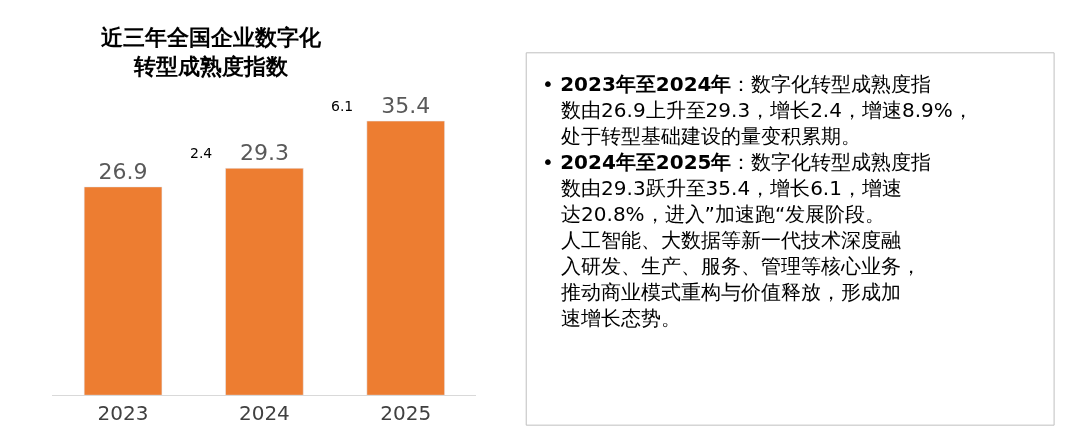  I want to click on chart-title: 近三年全国企业数字化转型成熟度指数, so click(211, 52).